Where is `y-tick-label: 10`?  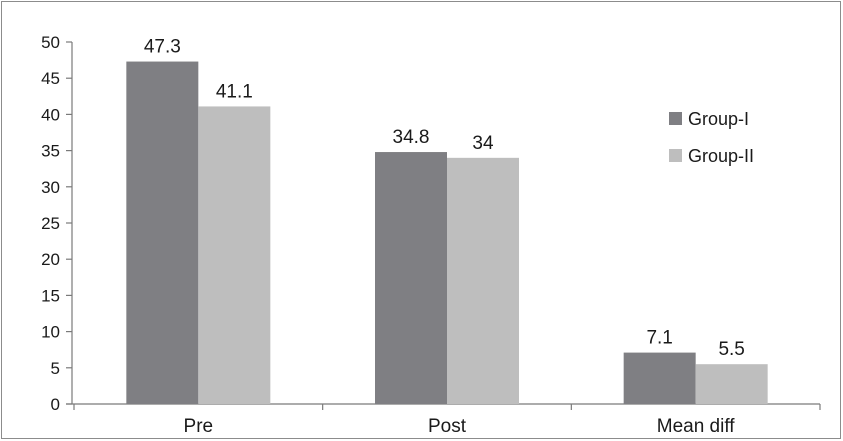 y-tick-label: 10 is located at coordinates (50, 332).